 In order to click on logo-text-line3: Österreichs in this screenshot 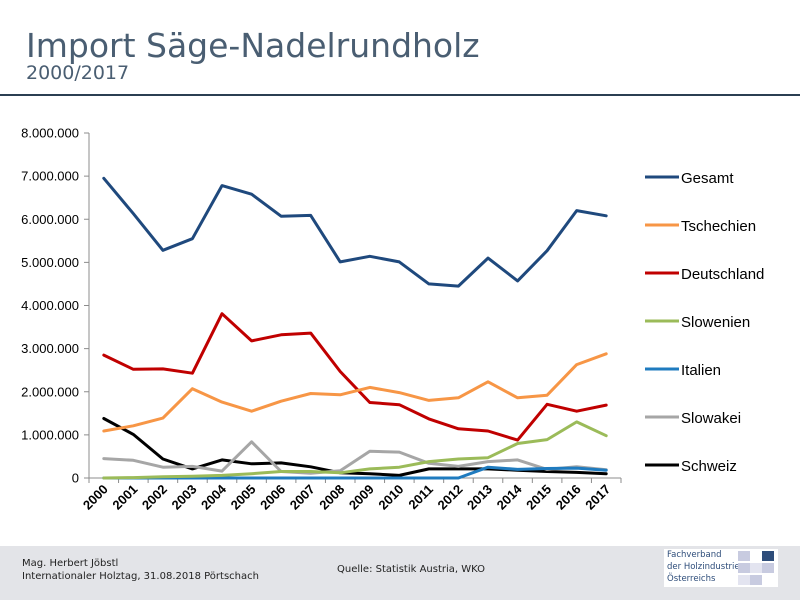, I will do `click(691, 579)`.